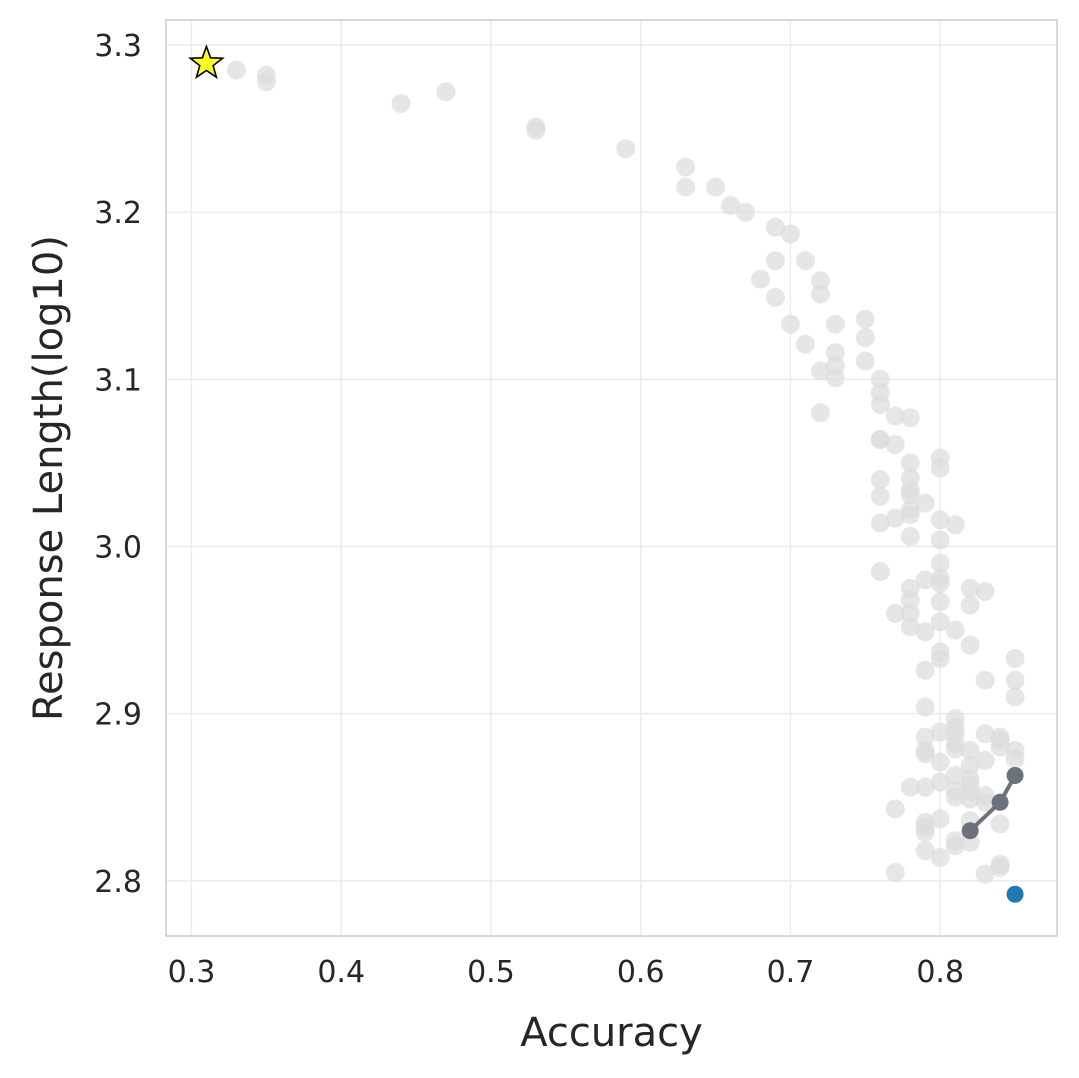  I want to click on x-tick-label: 0.3, so click(192, 972).